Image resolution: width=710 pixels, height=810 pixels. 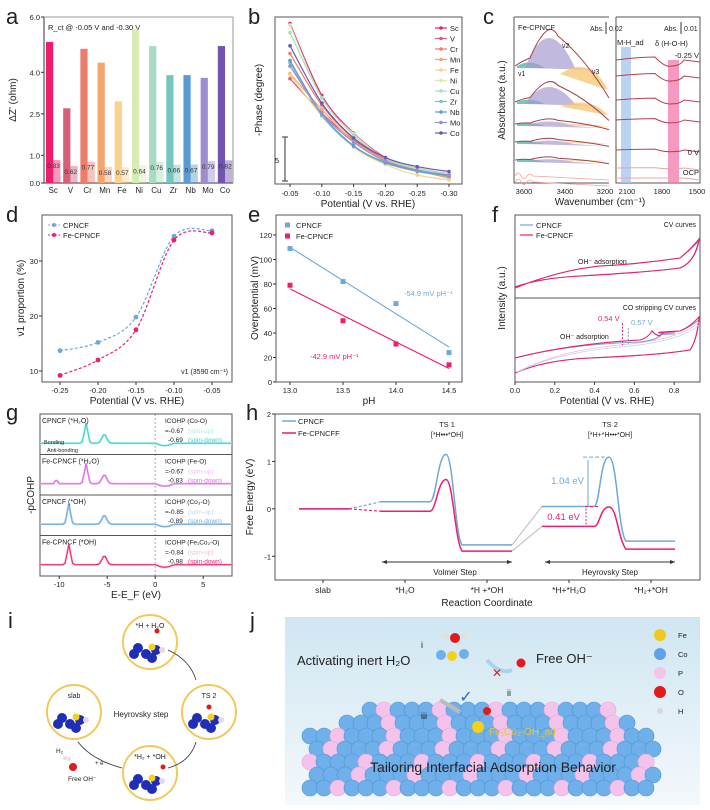 I want to click on bar-value-label: 0.67, so click(x=191, y=170).